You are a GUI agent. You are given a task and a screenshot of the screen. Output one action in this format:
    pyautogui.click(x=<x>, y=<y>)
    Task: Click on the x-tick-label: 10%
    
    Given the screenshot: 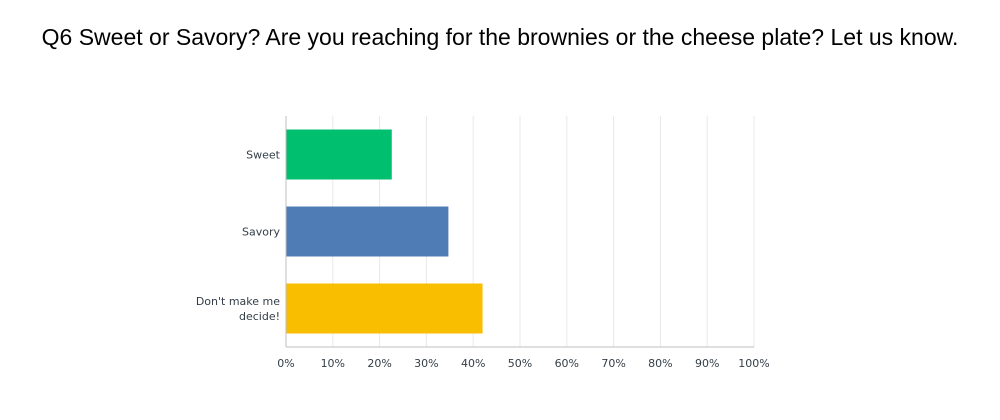 What is the action you would take?
    pyautogui.click(x=333, y=363)
    